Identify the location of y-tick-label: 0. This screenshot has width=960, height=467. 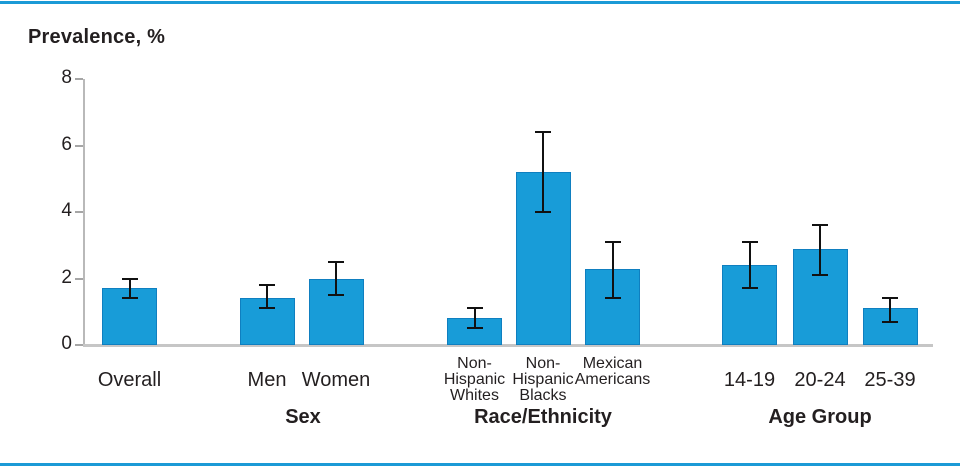
(66, 343).